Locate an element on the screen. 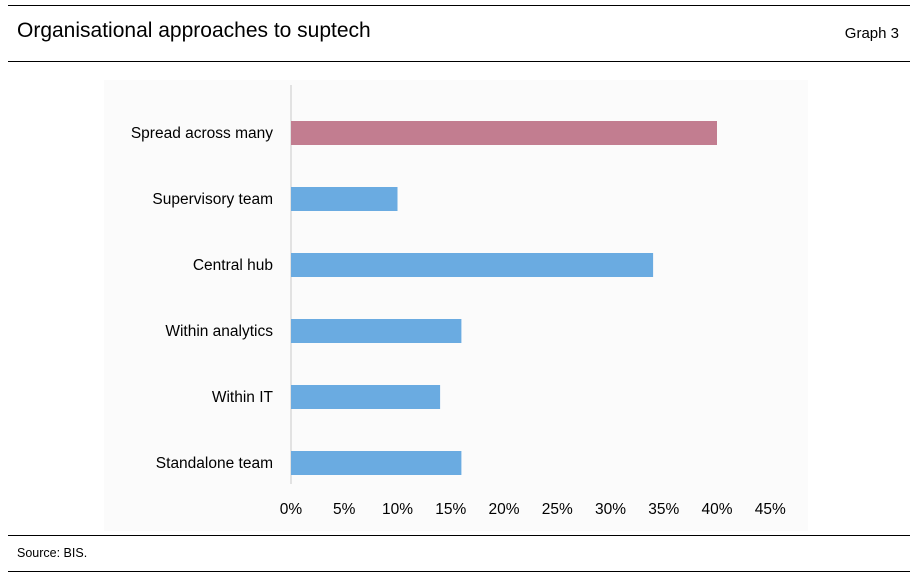 This screenshot has height=575, width=921. footer-rule is located at coordinates (459, 535).